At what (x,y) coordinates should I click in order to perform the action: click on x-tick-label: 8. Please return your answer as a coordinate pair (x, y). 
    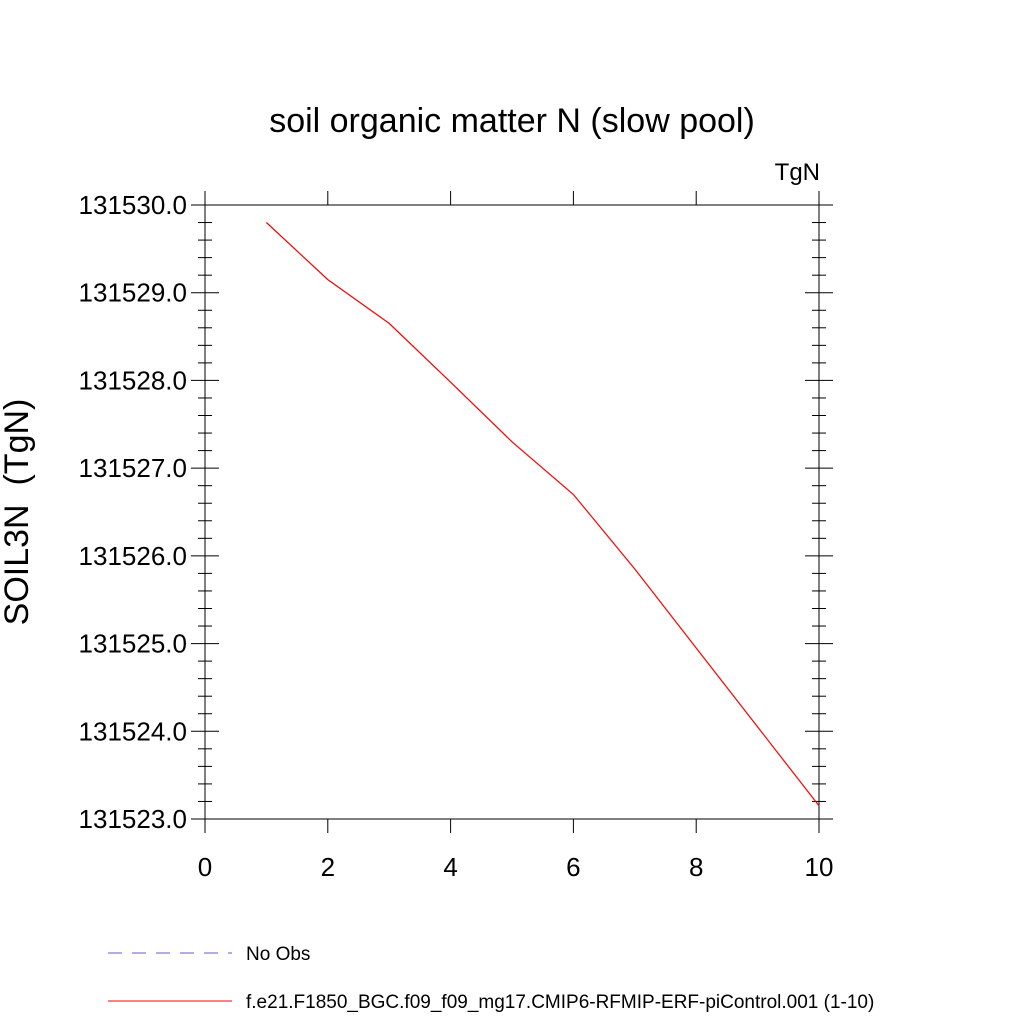
    Looking at the image, I should click on (696, 867).